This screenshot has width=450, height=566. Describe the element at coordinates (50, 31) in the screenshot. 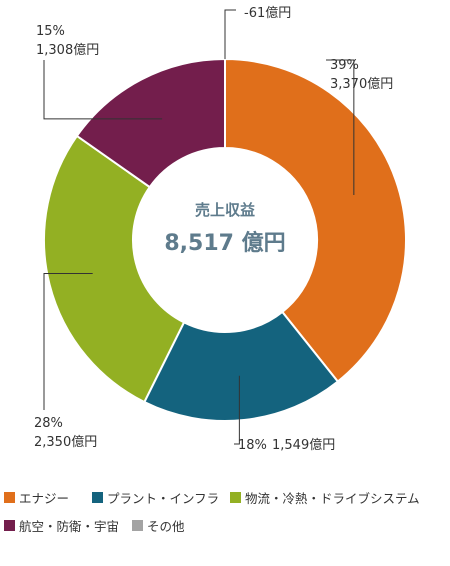

I see `slice-label-aerospace-percent: 15%` at that location.